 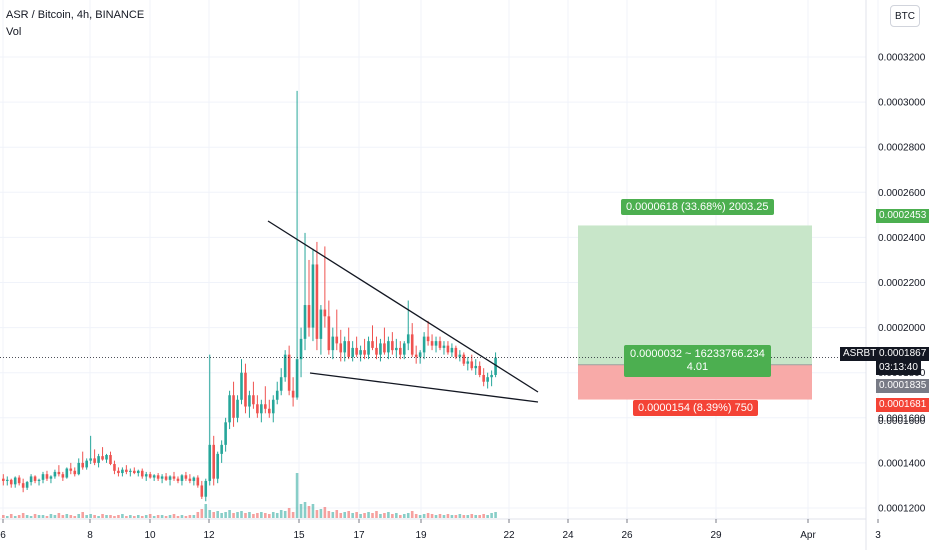 I want to click on price-tick-label: 0.0001400, so click(x=902, y=463).